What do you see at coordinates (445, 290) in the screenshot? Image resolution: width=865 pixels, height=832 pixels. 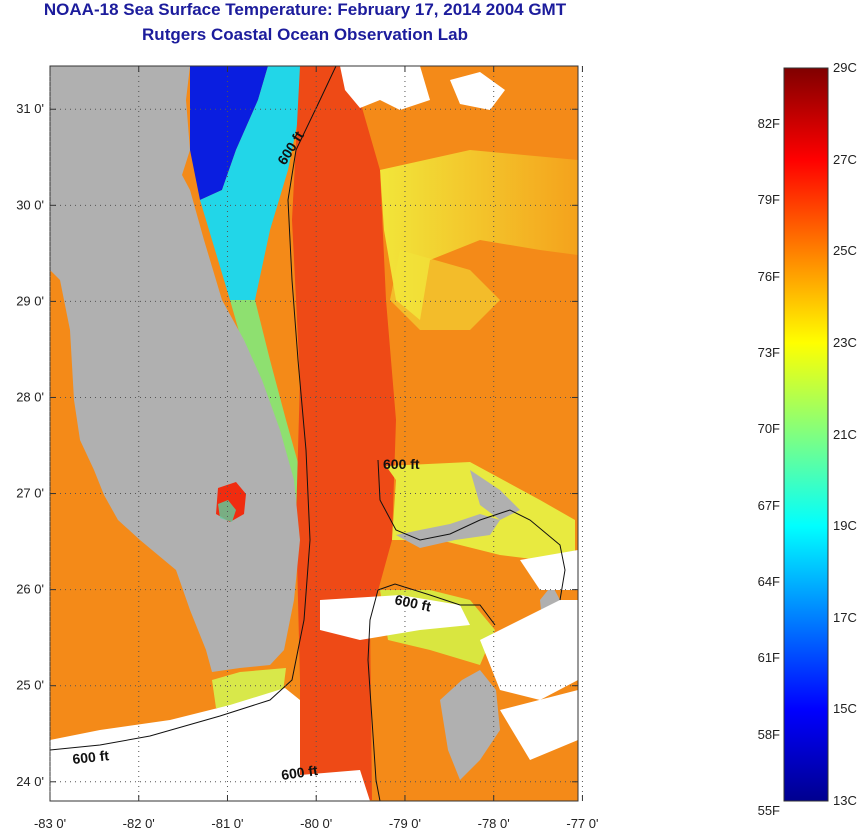 I see `yellow-eddy` at bounding box center [445, 290].